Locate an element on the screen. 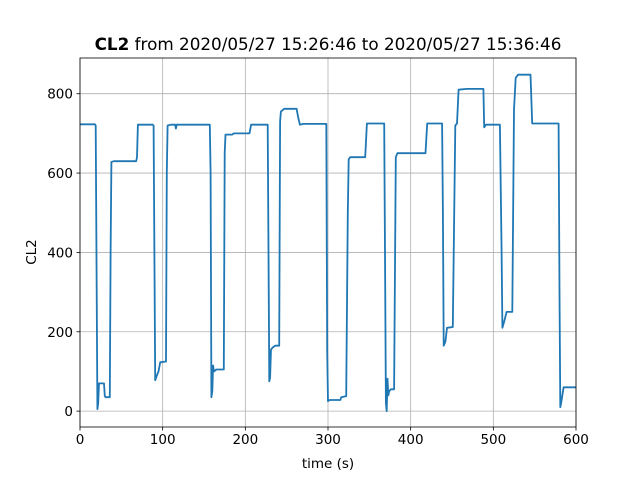  y-tick-label: 800 is located at coordinates (60, 95).